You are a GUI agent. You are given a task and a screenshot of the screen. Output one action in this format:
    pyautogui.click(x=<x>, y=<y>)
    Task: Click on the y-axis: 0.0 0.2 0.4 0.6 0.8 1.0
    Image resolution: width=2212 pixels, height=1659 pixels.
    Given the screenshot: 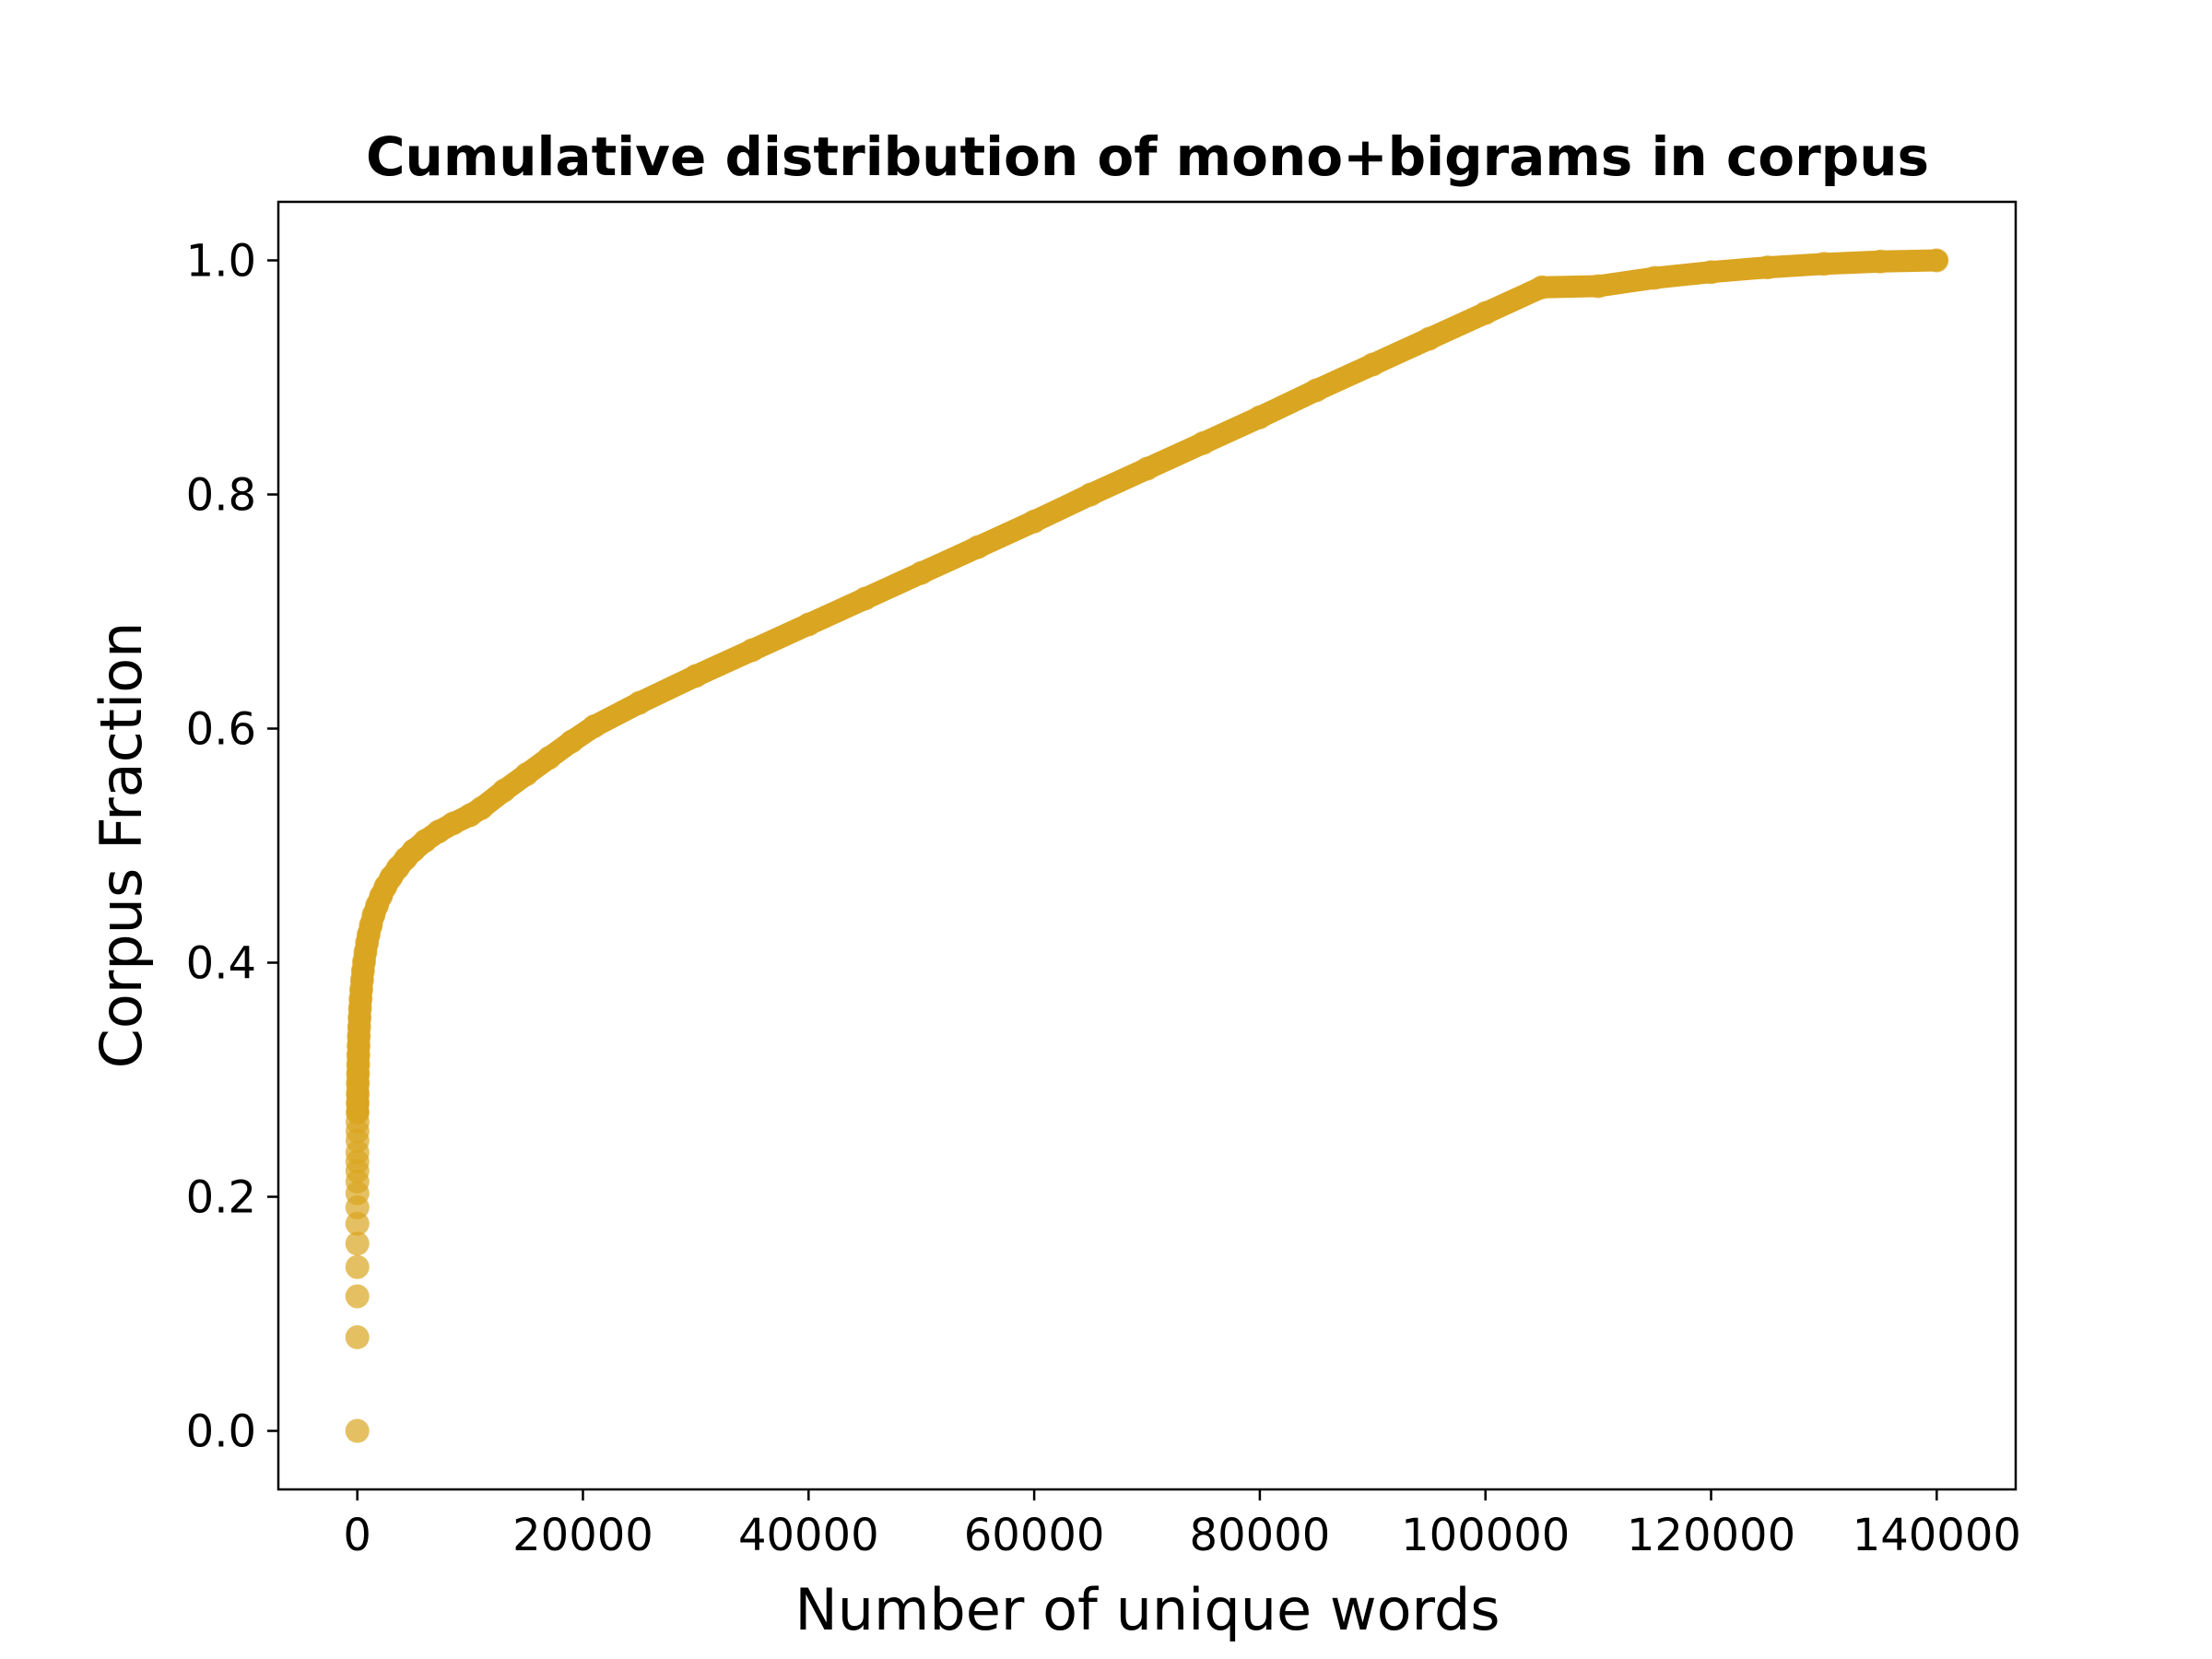 What is the action you would take?
    pyautogui.click(x=232, y=847)
    